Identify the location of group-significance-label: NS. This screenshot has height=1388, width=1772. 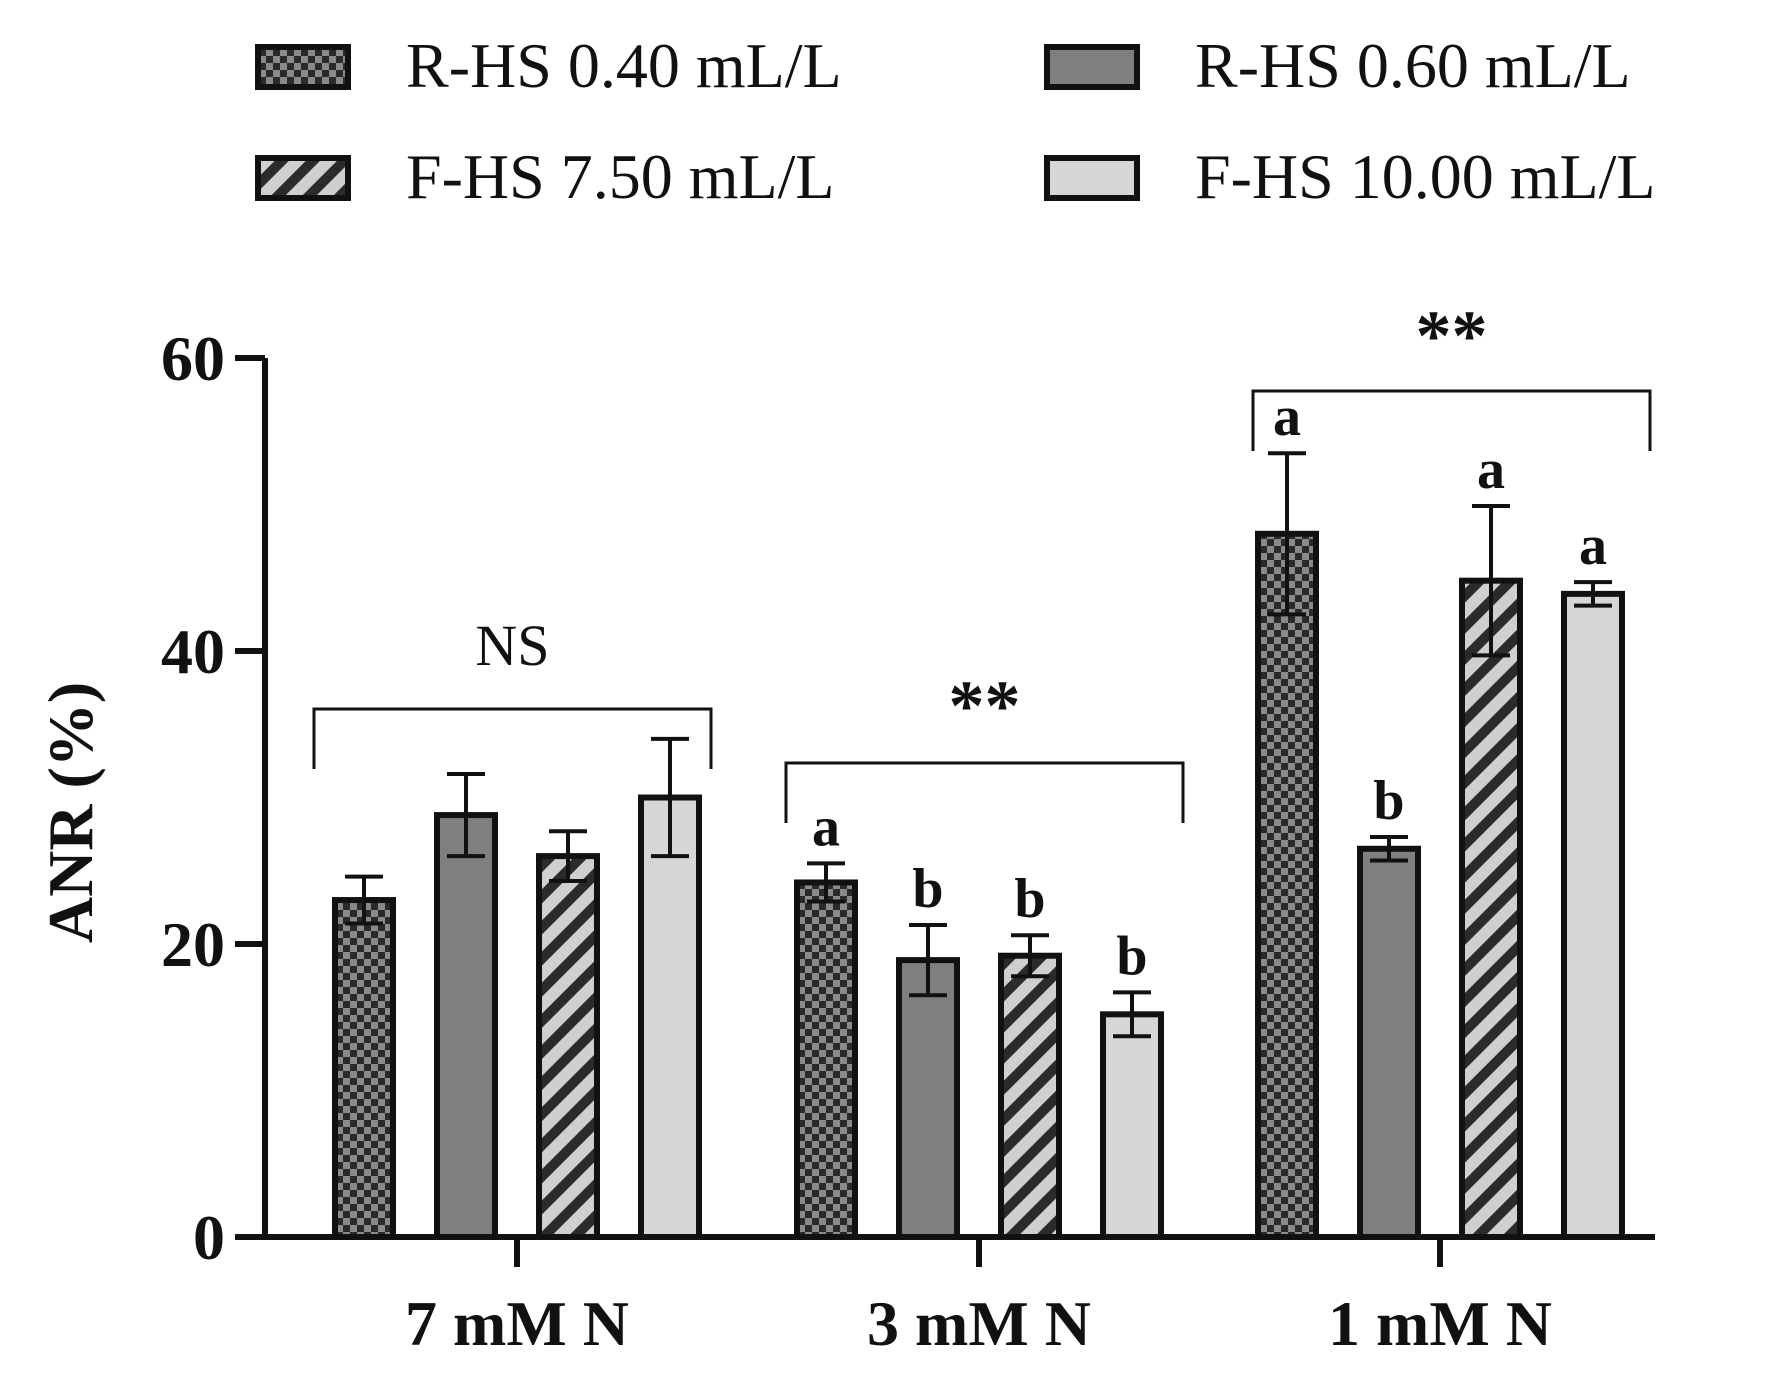
(512, 645).